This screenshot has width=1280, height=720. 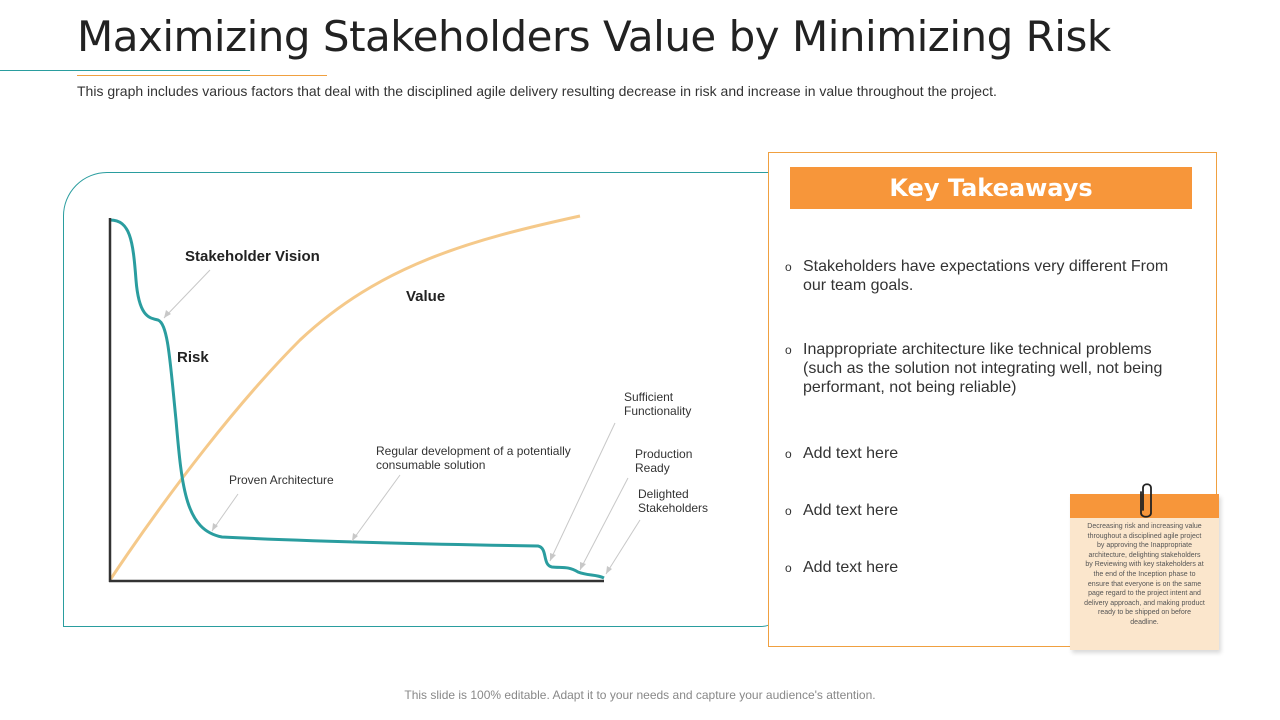 What do you see at coordinates (1146, 500) in the screenshot?
I see `paperclip-icon` at bounding box center [1146, 500].